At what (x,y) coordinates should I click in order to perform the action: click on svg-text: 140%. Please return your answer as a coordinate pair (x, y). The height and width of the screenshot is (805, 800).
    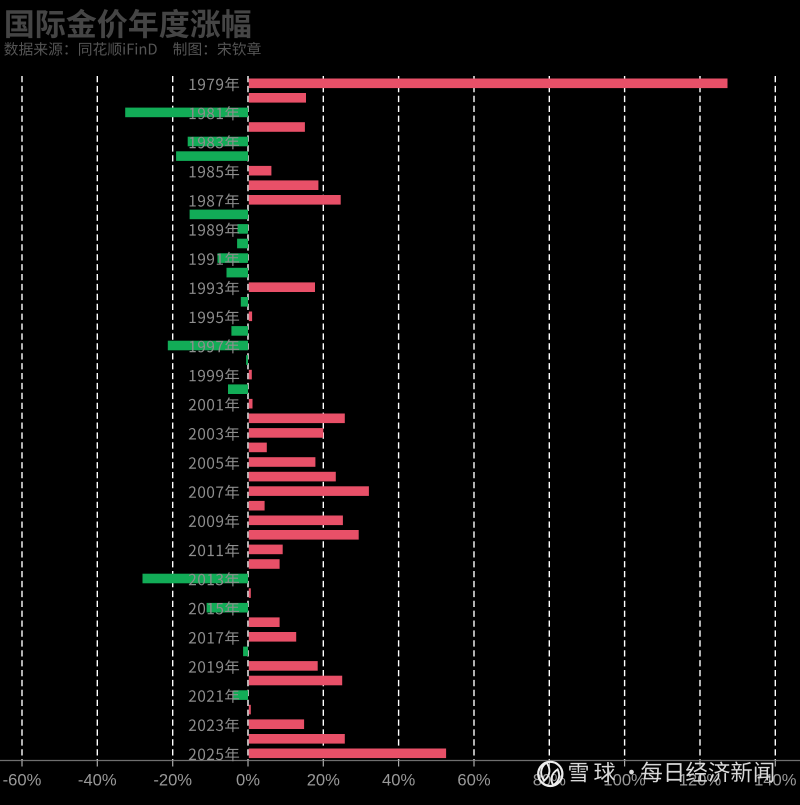
    Looking at the image, I should click on (775, 780).